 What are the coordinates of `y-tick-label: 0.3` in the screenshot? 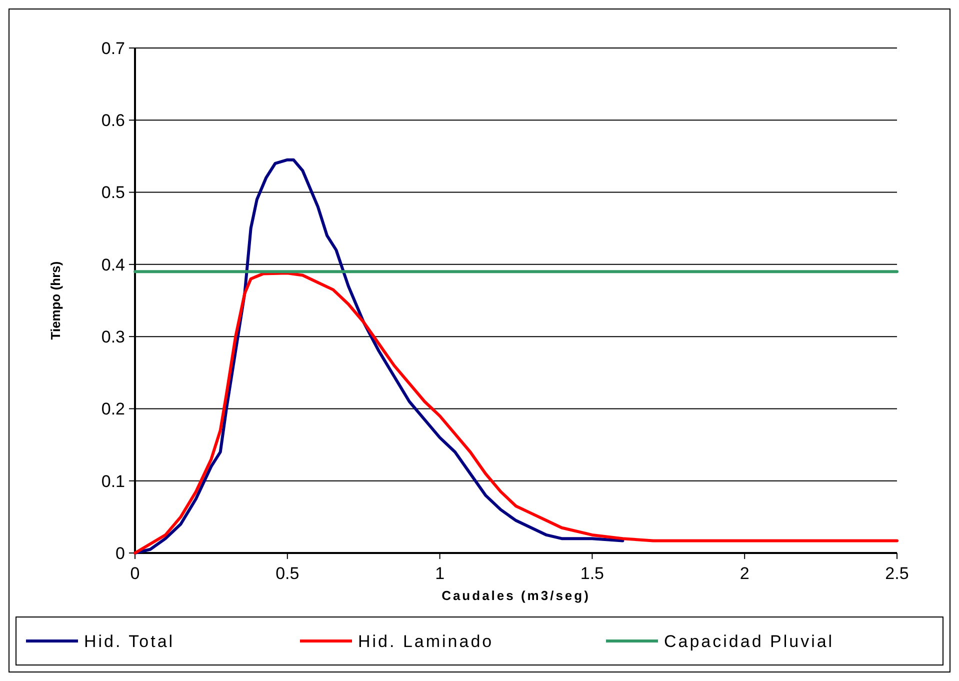 It's located at (113, 337).